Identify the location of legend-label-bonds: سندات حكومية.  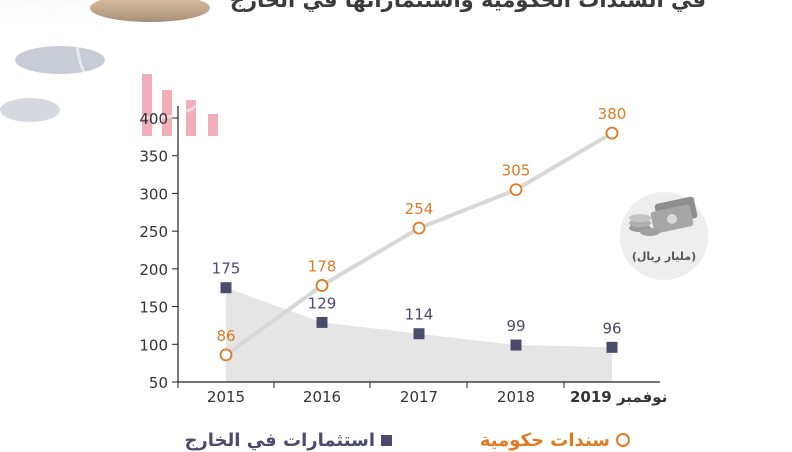
(544, 440).